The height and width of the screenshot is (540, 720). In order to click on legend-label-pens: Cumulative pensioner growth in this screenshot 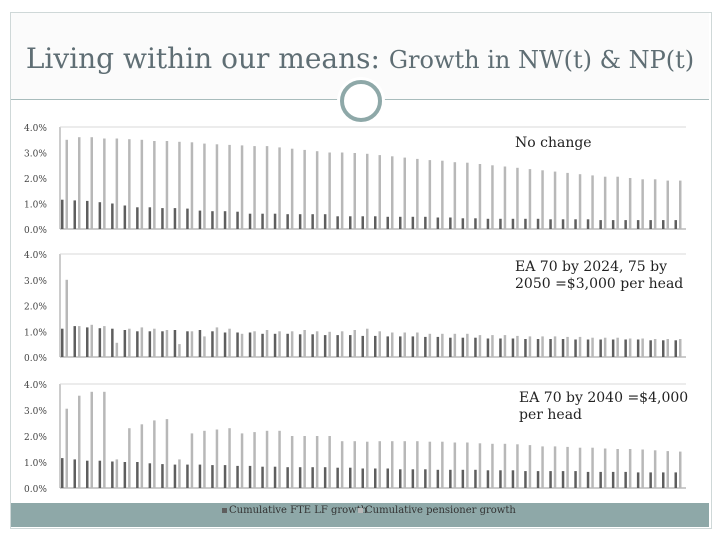, I will do `click(440, 510)`.